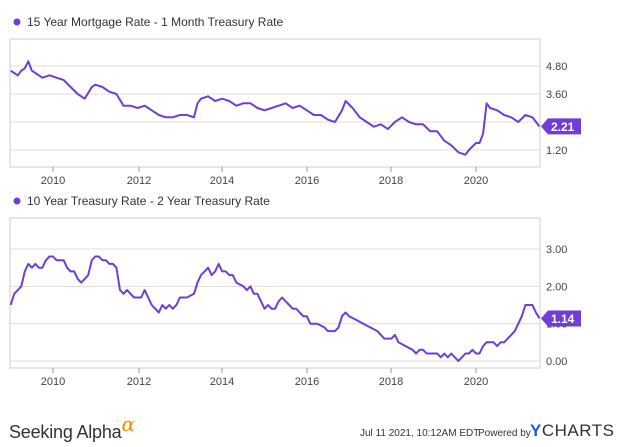 The image size is (635, 447). I want to click on y-tick-treasury-1: 2.00, so click(556, 287).